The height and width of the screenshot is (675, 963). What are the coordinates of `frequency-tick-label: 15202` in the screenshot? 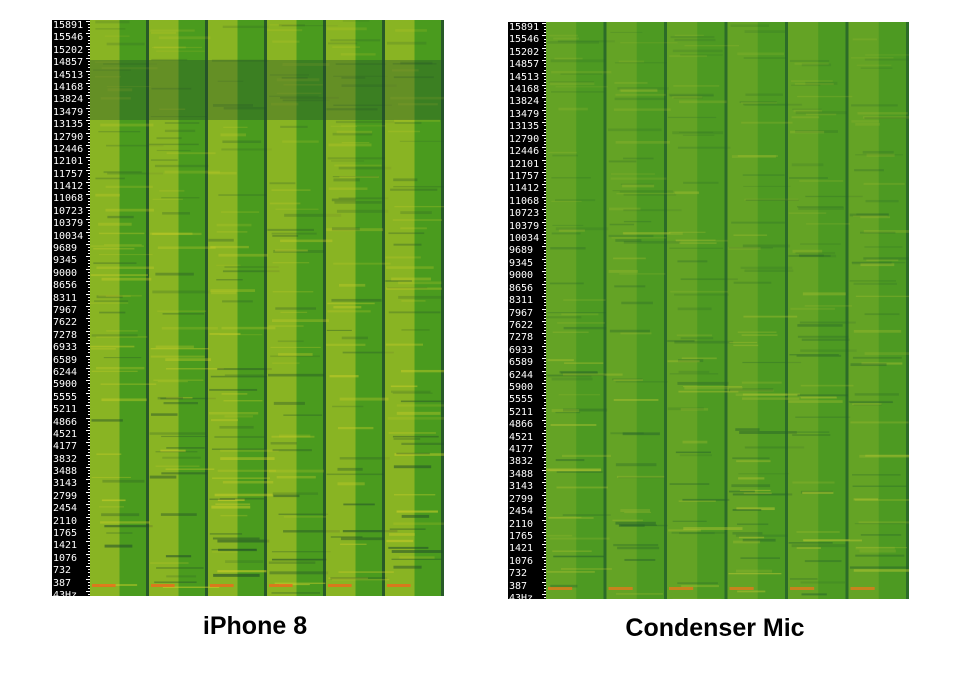 It's located at (524, 52).